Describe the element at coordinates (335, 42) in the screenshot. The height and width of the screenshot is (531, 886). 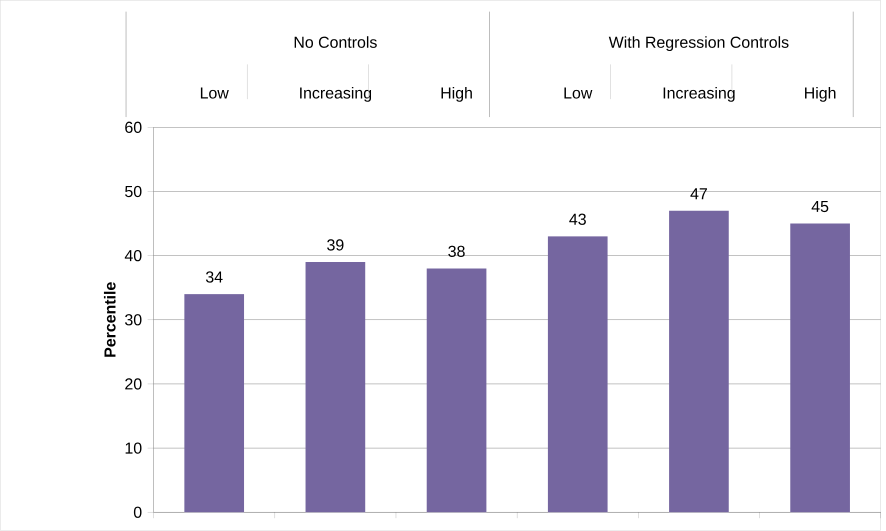
I see `text: No Controls` at that location.